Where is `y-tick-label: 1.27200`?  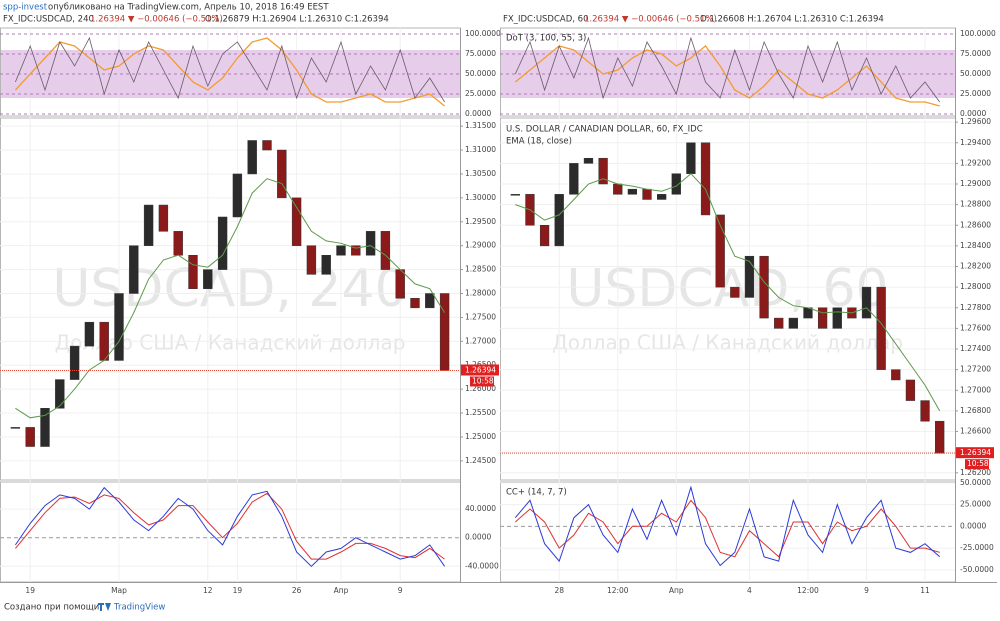 y-tick-label: 1.27200 is located at coordinates (975, 369).